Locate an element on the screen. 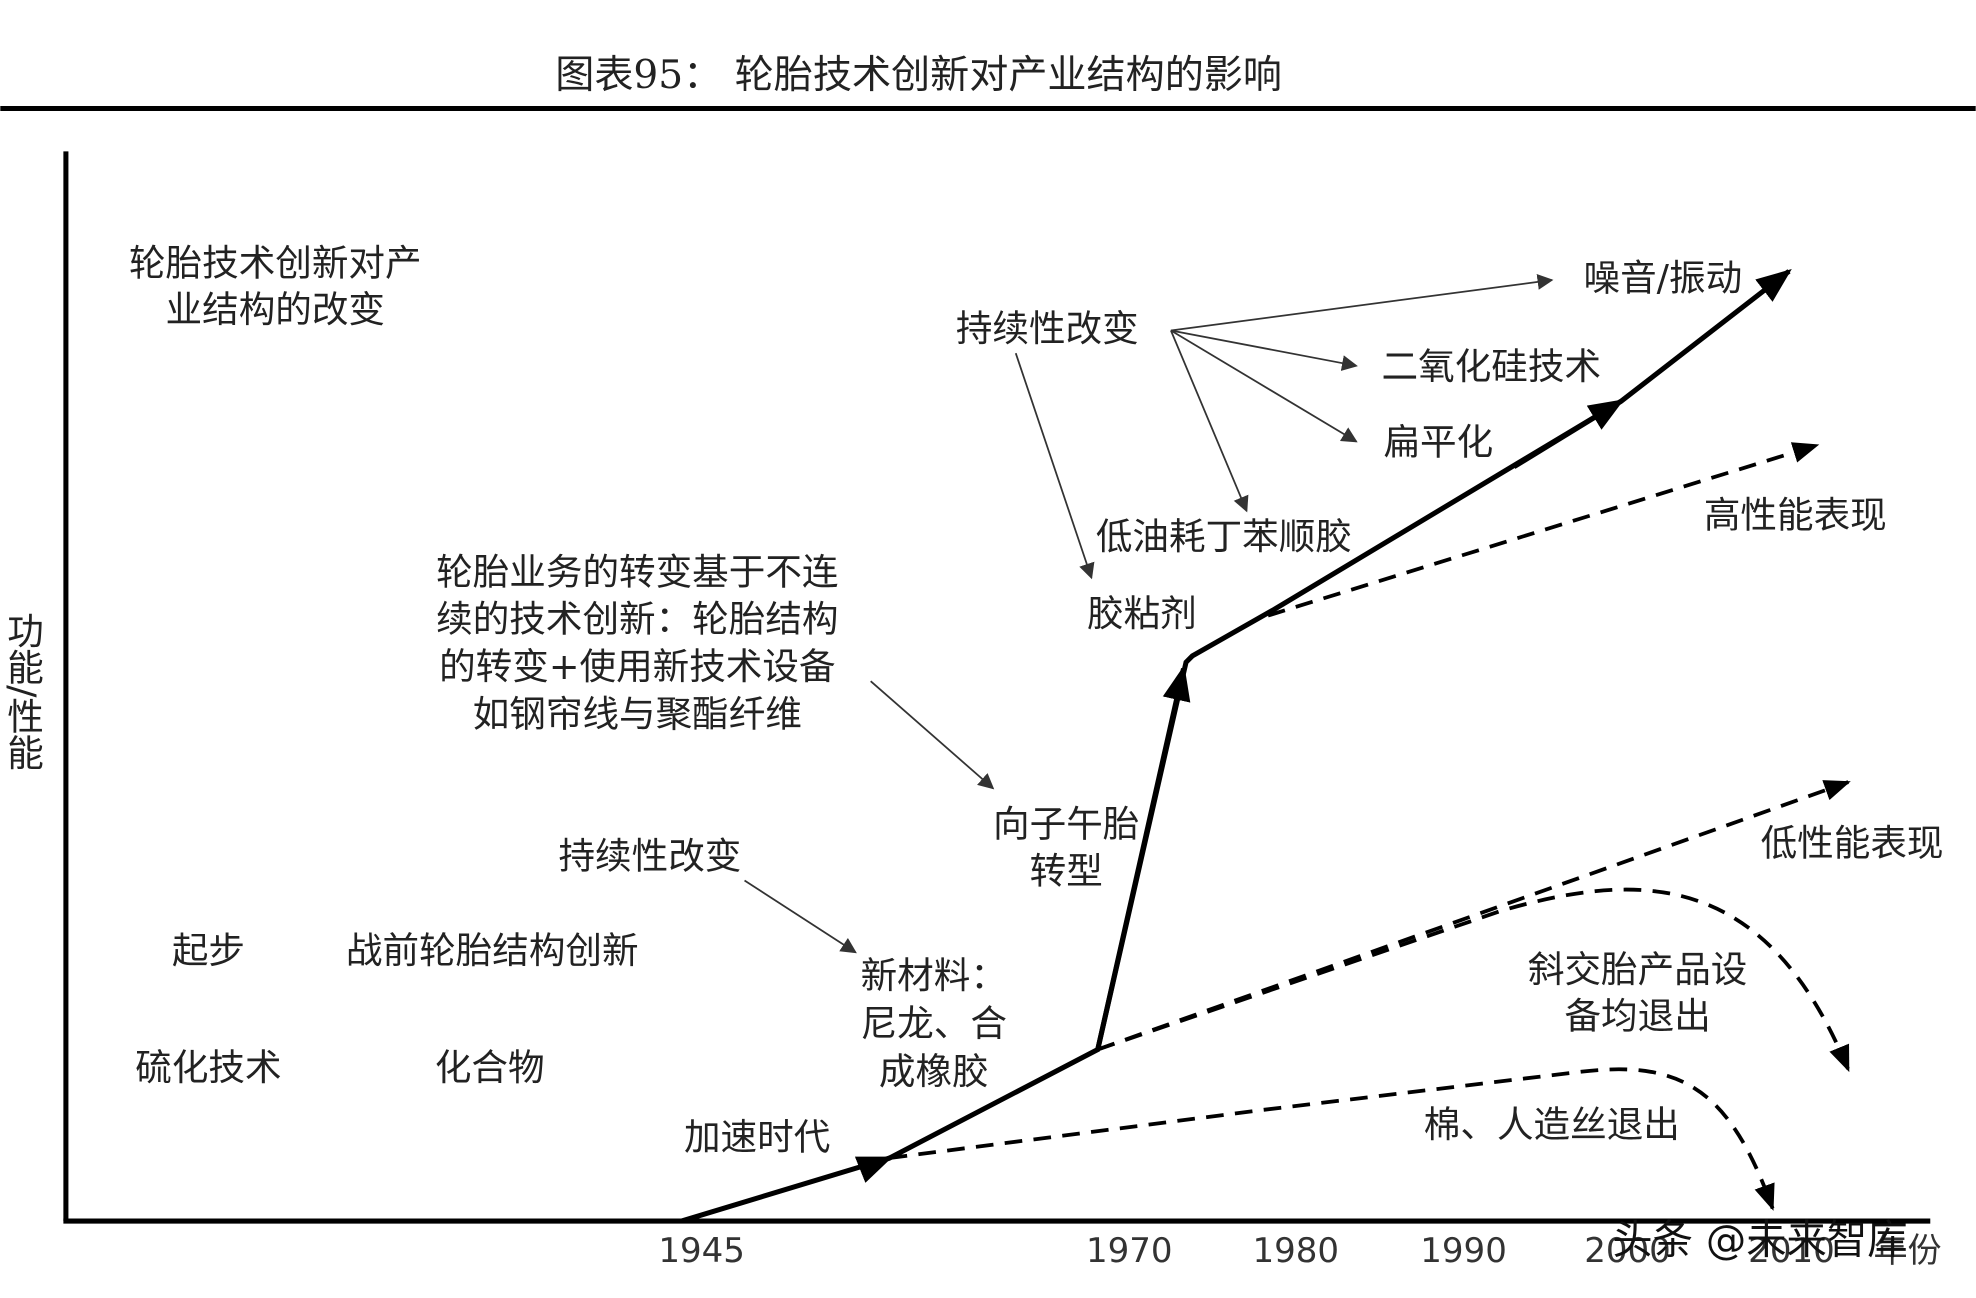 The width and height of the screenshot is (1976, 1298). annotation: 战前轮胎结构创新 is located at coordinates (492, 950).